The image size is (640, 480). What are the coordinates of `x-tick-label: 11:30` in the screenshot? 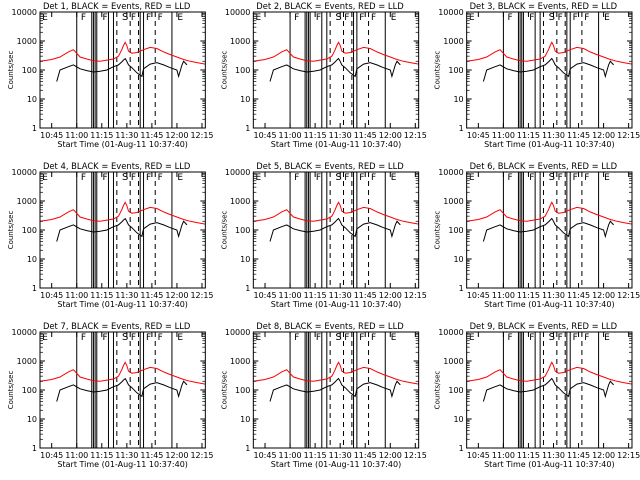 It's located at (553, 135).